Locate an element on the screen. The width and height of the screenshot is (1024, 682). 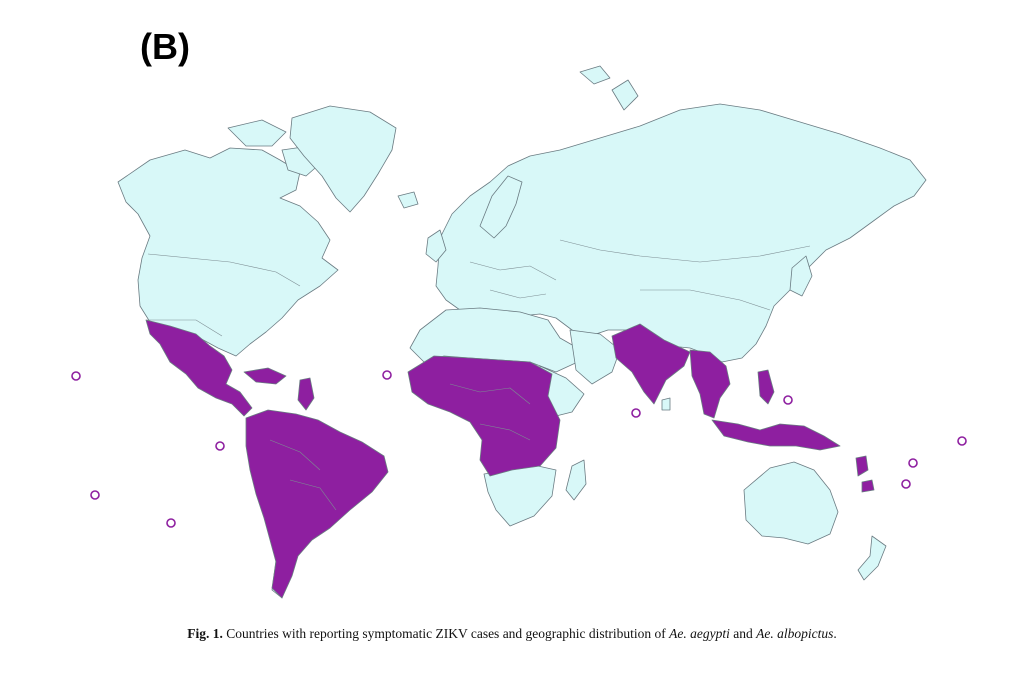
land-greenland is located at coordinates (343, 159).